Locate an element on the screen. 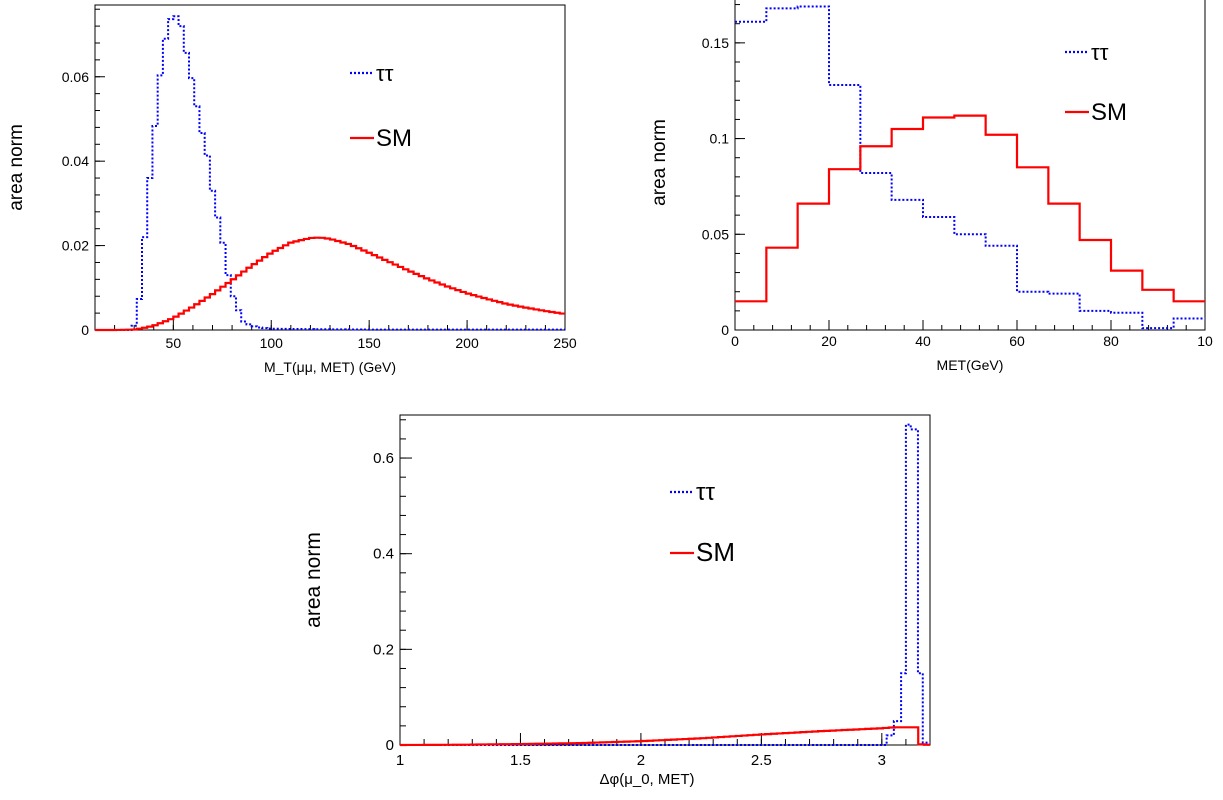 Image resolution: width=1223 pixels, height=800 pixels. x-tick-label: 3 is located at coordinates (882, 760).